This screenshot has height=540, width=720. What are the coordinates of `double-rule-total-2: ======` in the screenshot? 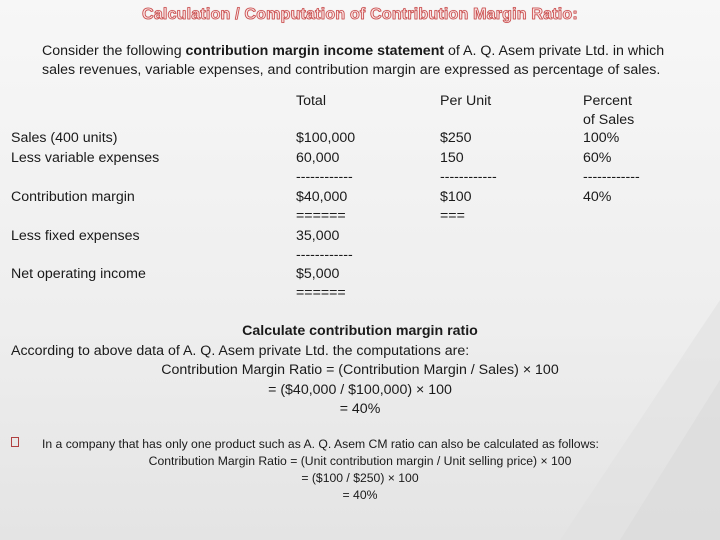 It's located at (321, 293).